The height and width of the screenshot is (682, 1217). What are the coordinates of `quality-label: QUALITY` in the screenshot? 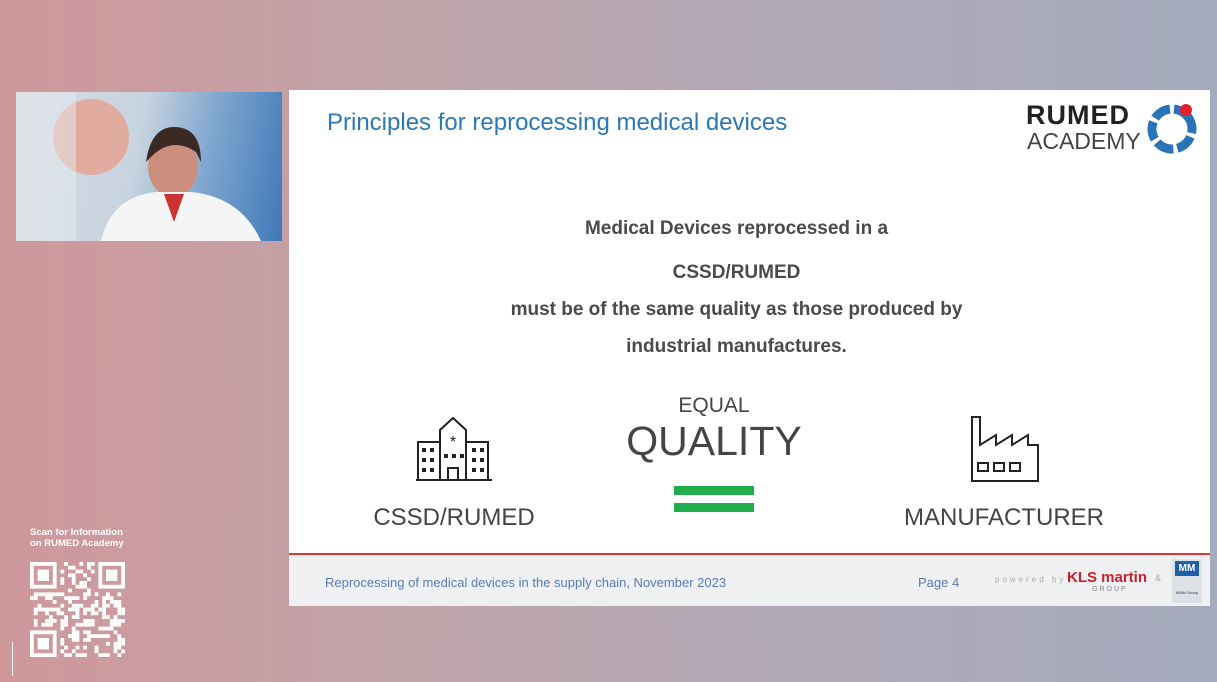 It's located at (714, 441).